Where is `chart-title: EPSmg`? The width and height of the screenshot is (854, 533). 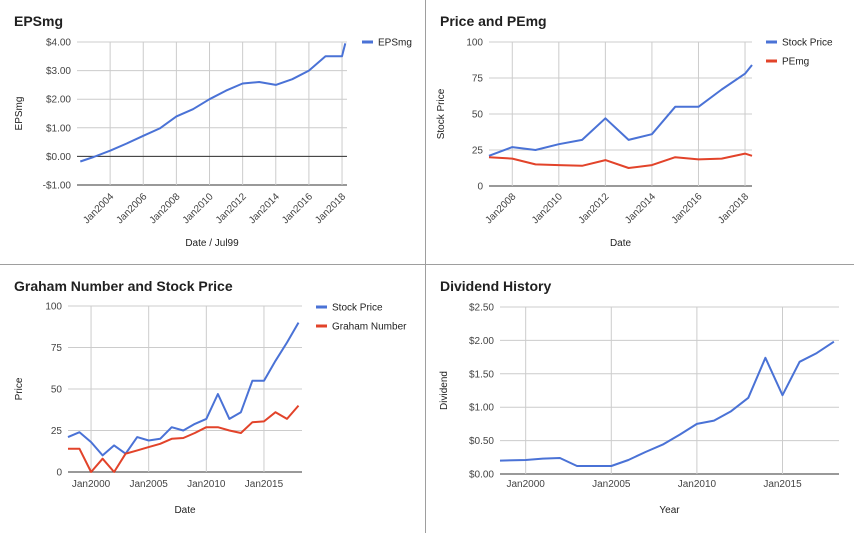 chart-title: EPSmg is located at coordinates (38, 21).